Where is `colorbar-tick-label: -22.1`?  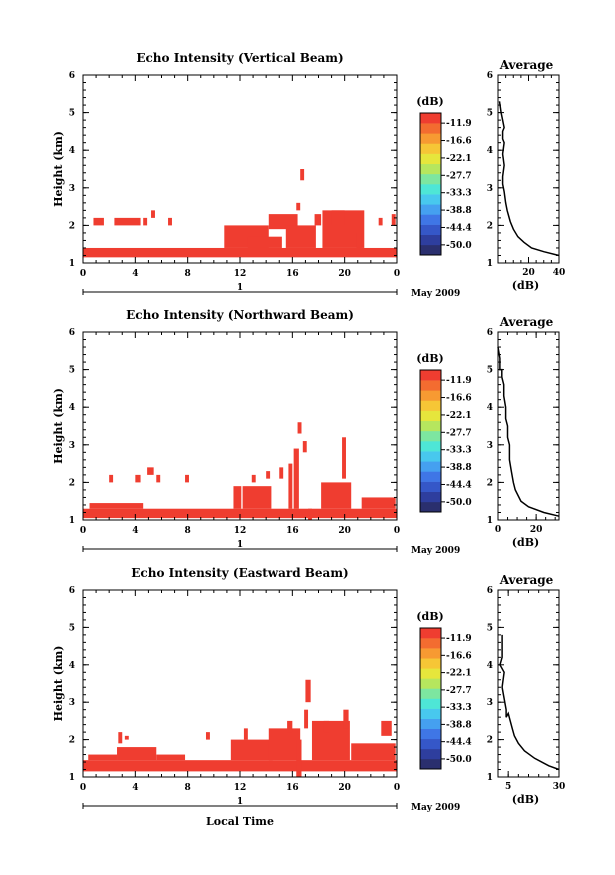
colorbar-tick-label: -22.1 is located at coordinates (459, 674).